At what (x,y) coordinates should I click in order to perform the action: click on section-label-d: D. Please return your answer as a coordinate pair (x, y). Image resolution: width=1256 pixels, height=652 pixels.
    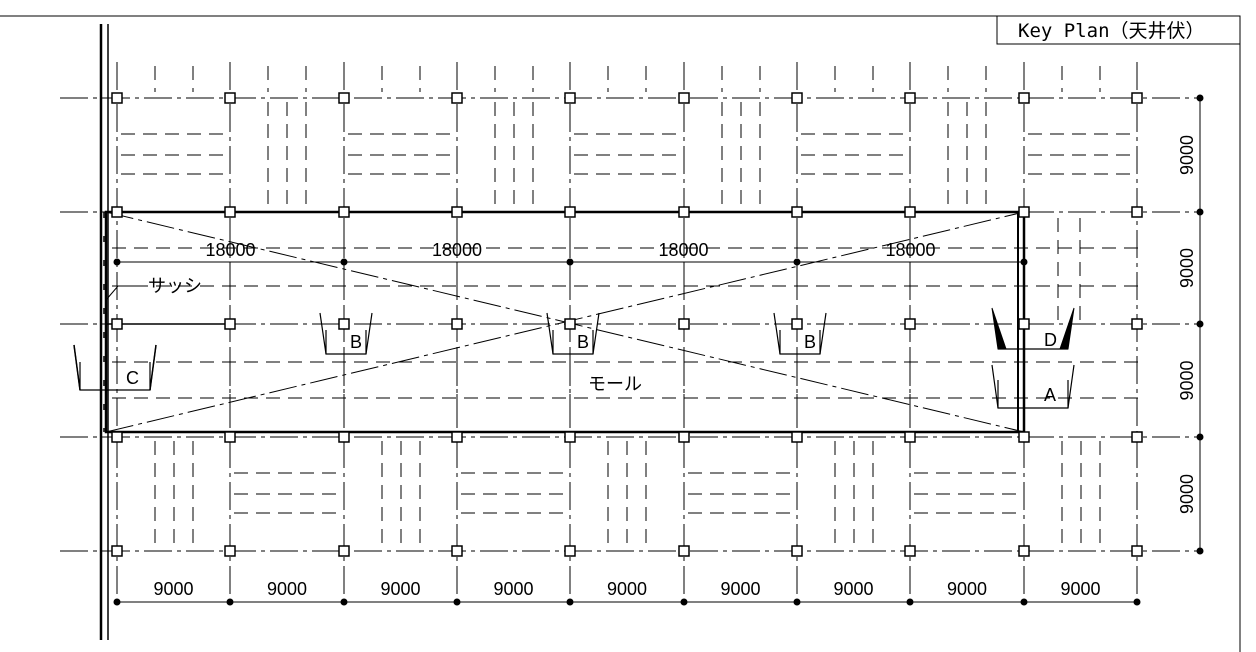
    Looking at the image, I should click on (1050, 340).